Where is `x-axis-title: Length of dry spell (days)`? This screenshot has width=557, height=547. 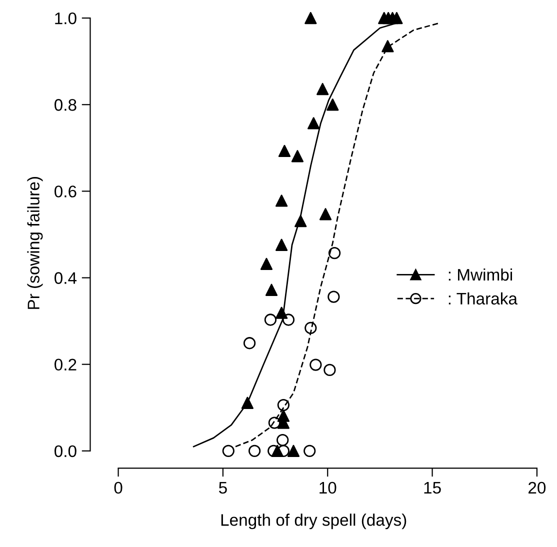
x-axis-title: Length of dry spell (days) is located at coordinates (313, 522).